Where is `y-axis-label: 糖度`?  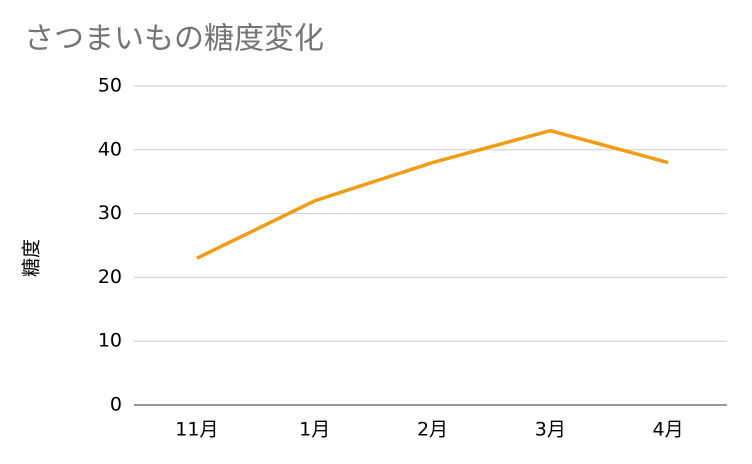
y-axis-label: 糖度 is located at coordinates (32, 258).